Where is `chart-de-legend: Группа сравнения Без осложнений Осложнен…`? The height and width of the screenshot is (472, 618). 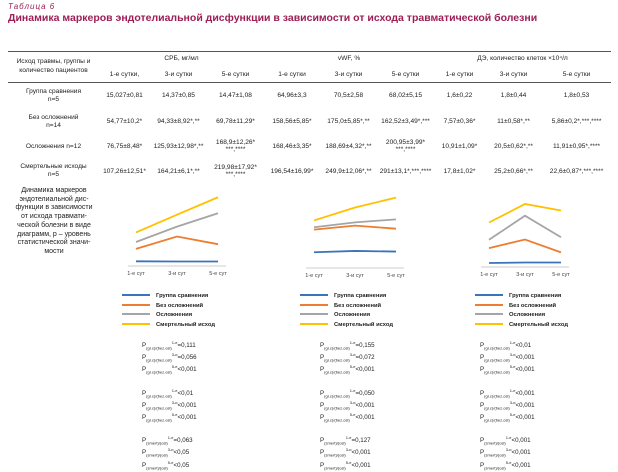
chart-de-legend: Группа сравнения Без осложнений Осложнен… is located at coordinates (521, 311).